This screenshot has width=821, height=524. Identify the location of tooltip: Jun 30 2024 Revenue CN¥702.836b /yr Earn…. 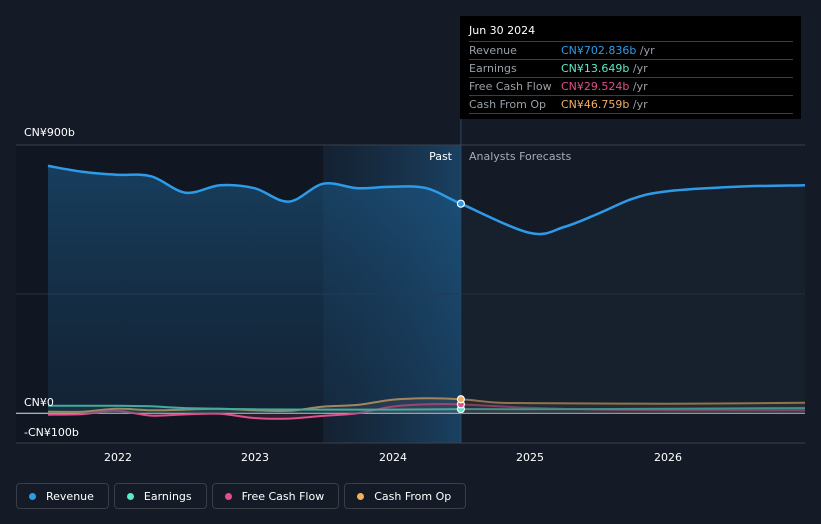
(630, 67).